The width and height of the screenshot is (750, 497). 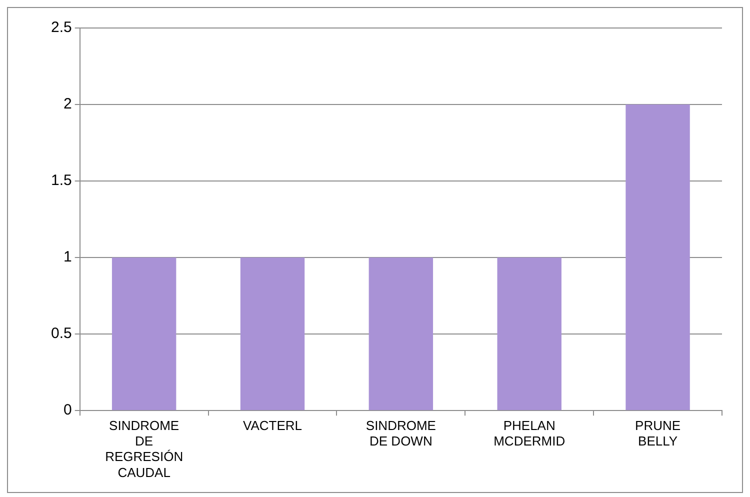 What do you see at coordinates (68, 104) in the screenshot?
I see `y-tick-label: 2` at bounding box center [68, 104].